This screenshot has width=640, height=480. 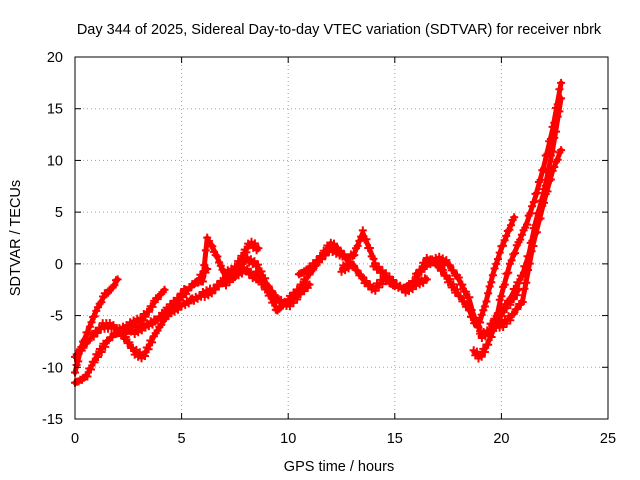 I want to click on y-tick-label: 20, so click(x=55, y=58).